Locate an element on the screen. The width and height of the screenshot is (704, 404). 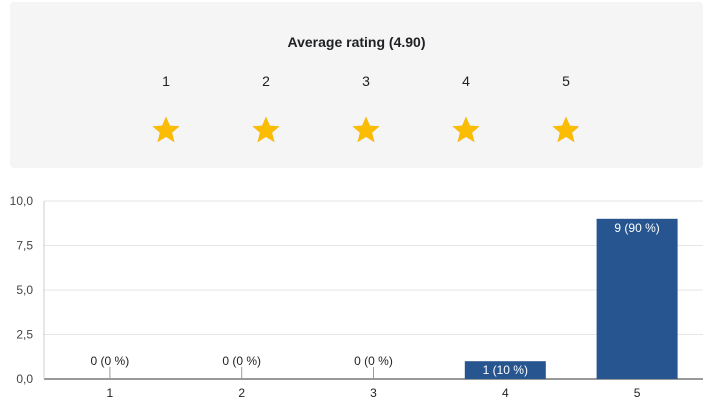
rating-column-2: 2 is located at coordinates (266, 108).